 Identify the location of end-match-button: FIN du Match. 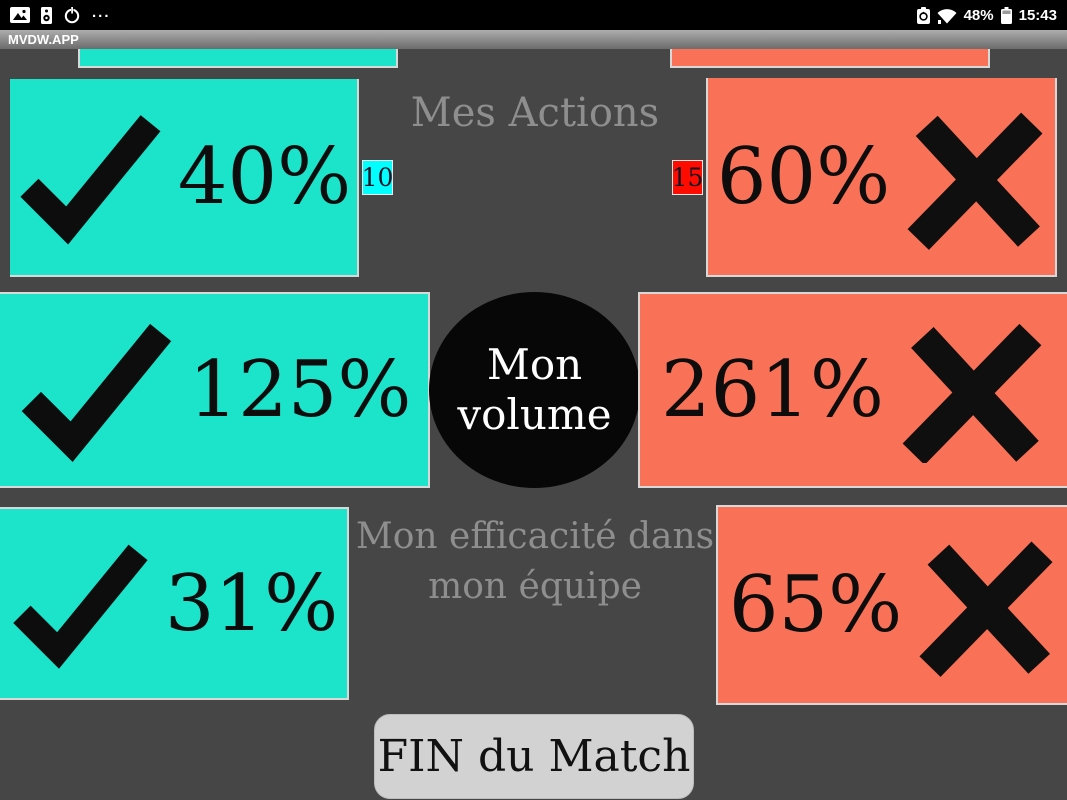
(534, 756).